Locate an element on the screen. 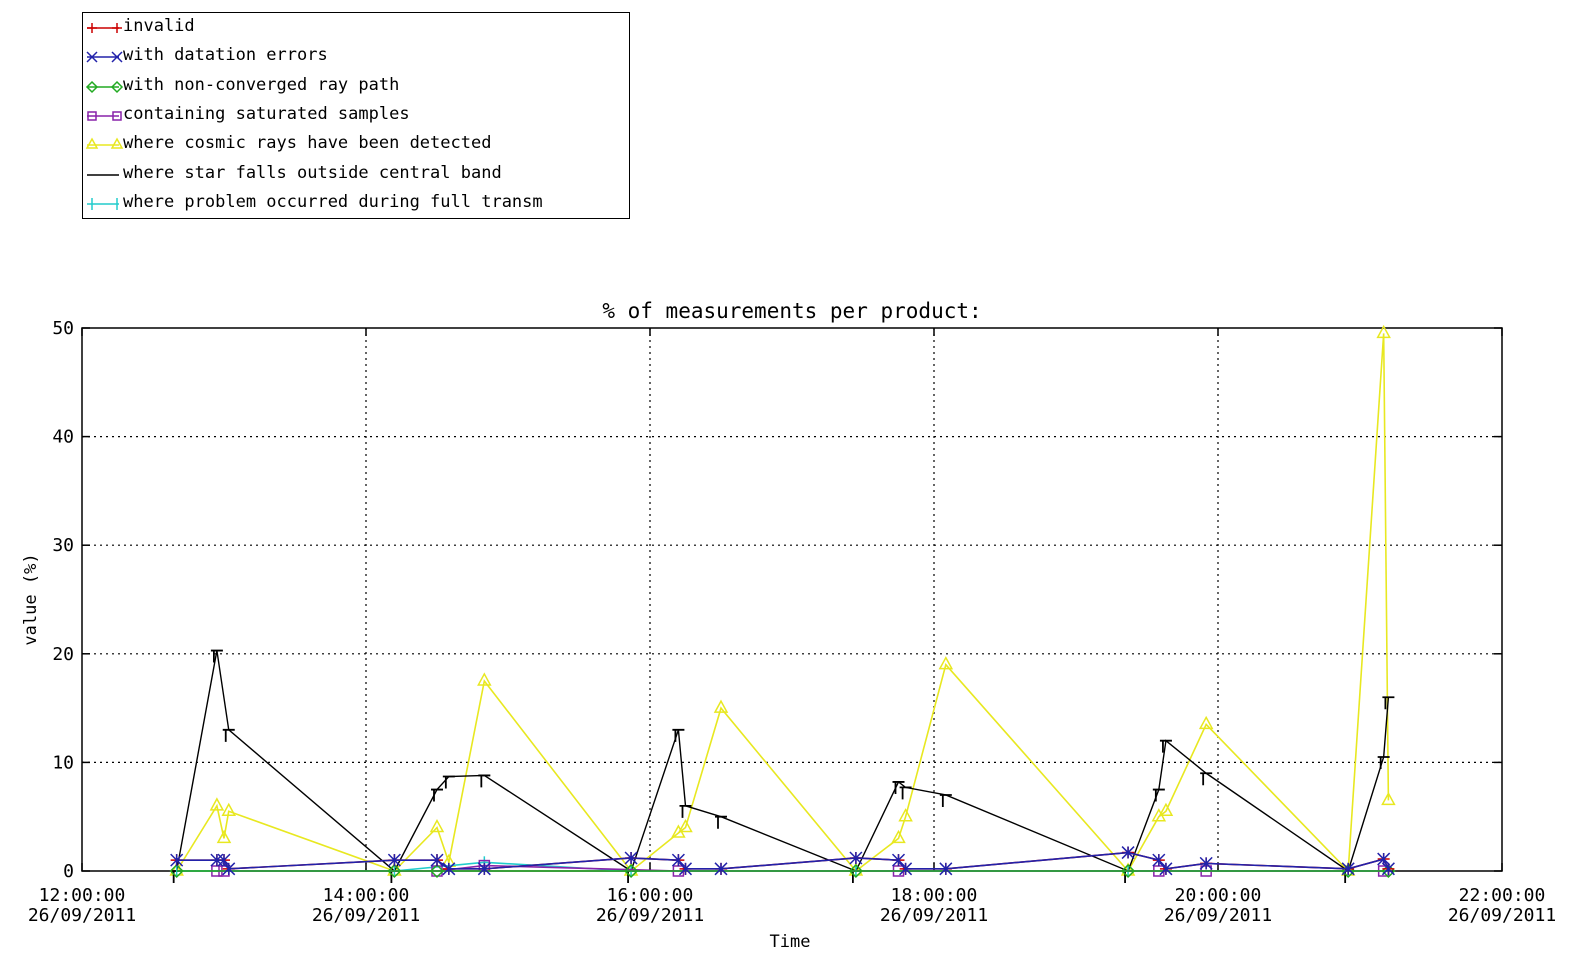 The height and width of the screenshot is (970, 1591). series-with-non-converged-ray-path is located at coordinates (782, 871).